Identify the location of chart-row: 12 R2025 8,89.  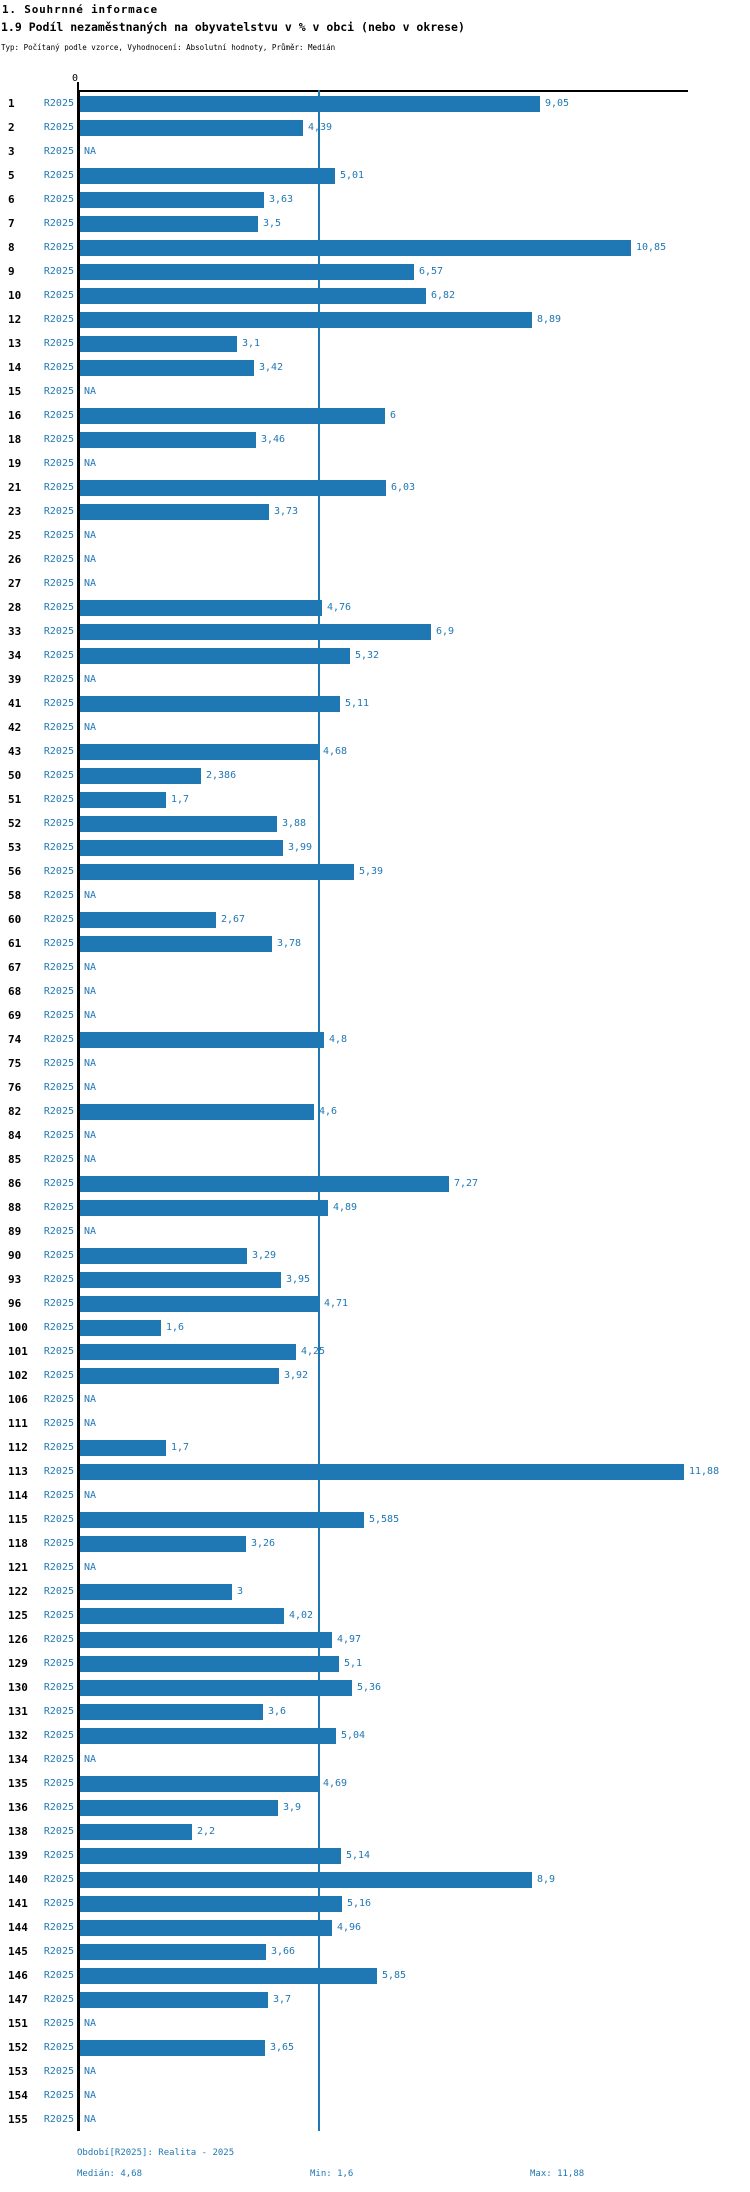
(375, 320).